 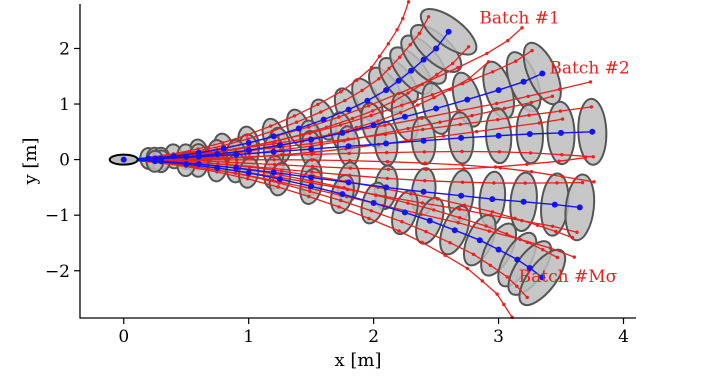 I want to click on origin-point, so click(x=123, y=159).